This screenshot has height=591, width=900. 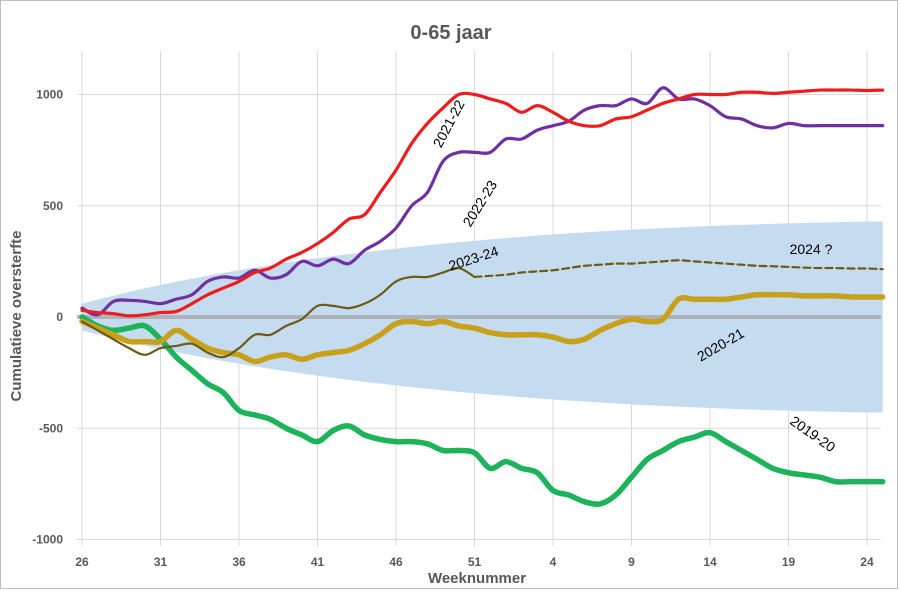 I want to click on x-tick-label: 26, so click(x=82, y=562).